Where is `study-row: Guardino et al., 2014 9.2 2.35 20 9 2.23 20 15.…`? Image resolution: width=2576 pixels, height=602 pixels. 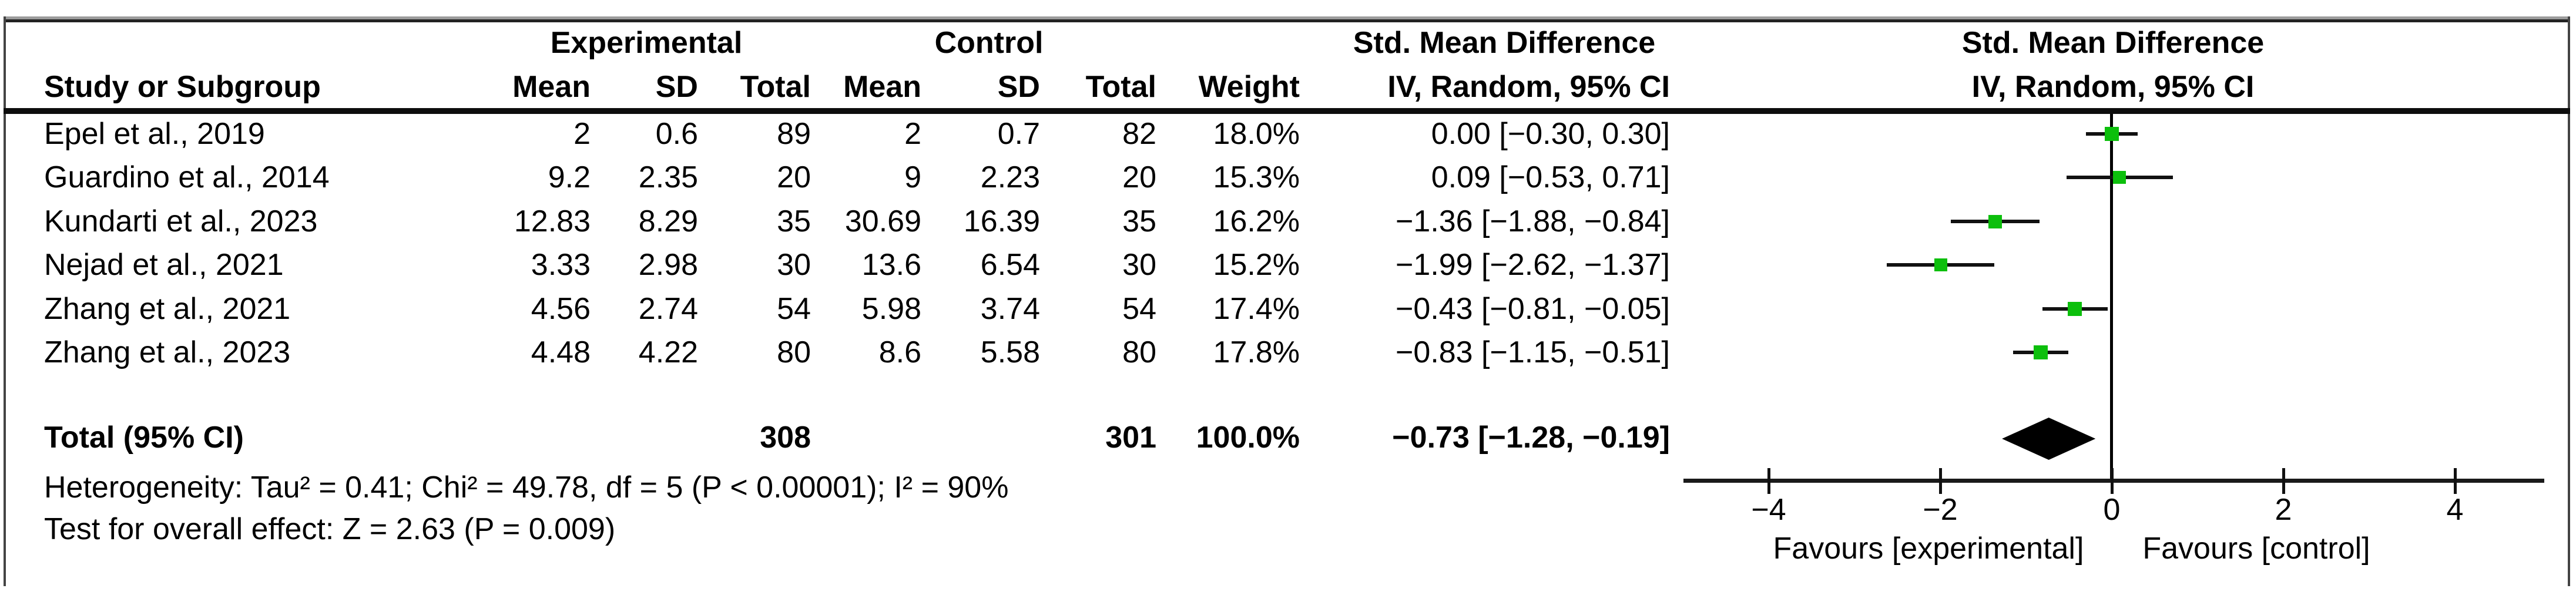
study-row: Guardino et al., 2014 9.2 2.35 20 9 2.23 20 15.… is located at coordinates (1288, 177).